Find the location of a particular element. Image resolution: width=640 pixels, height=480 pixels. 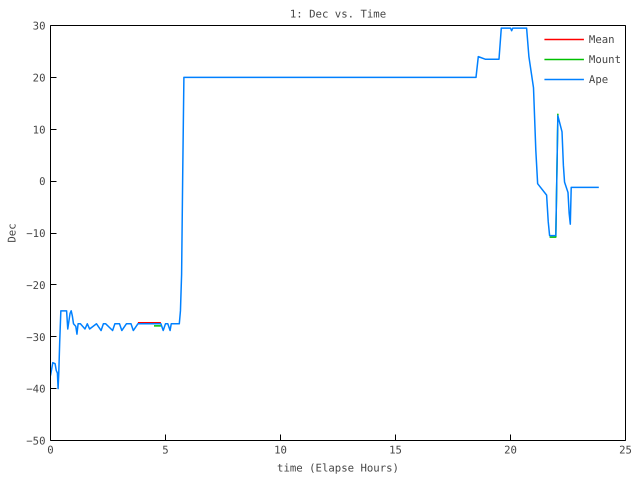

y-tick-label: −30 is located at coordinates (36, 337).